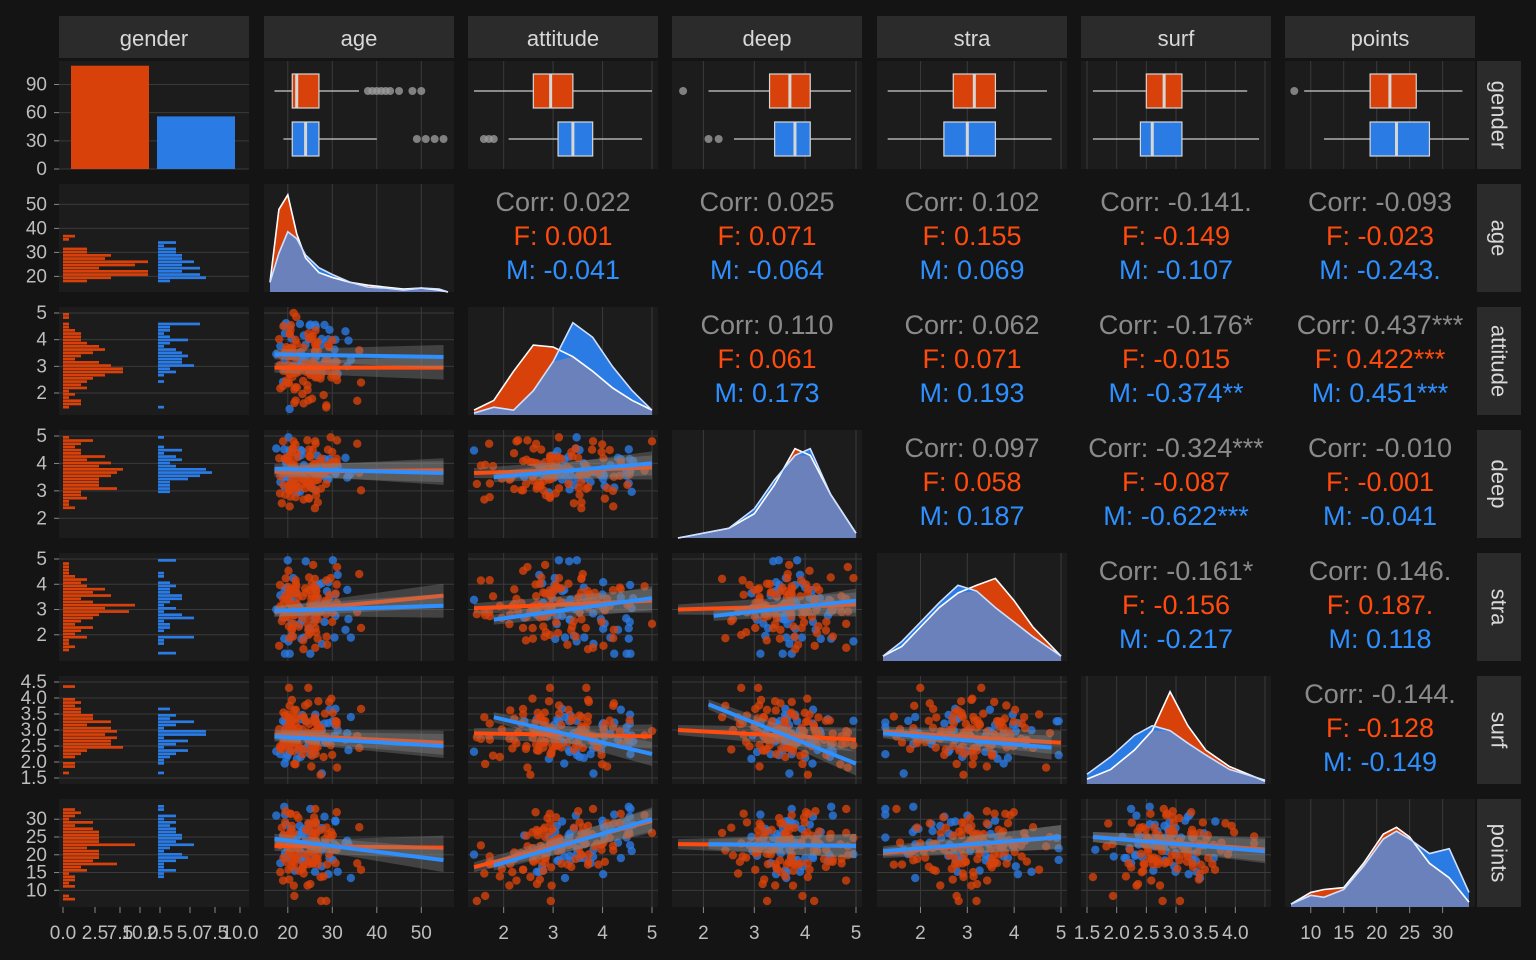 This screenshot has width=1536, height=960. Describe the element at coordinates (416, 139) in the screenshot. I see `outlier-point` at that location.